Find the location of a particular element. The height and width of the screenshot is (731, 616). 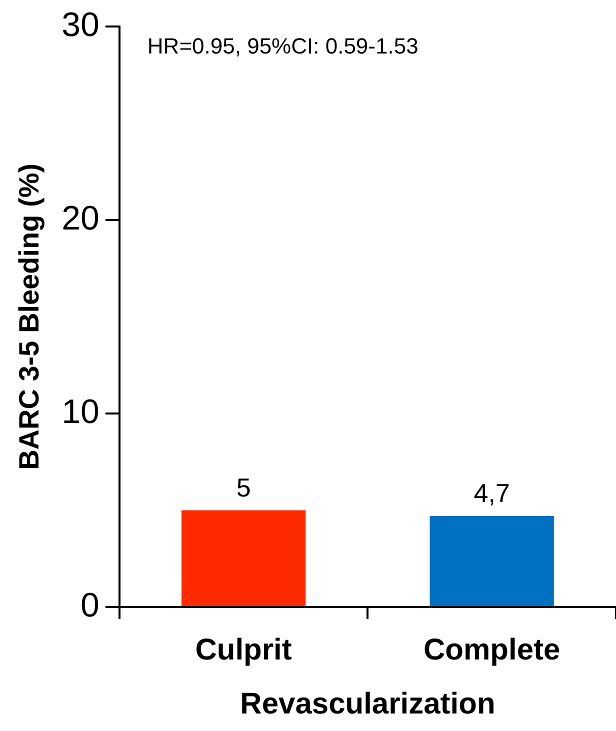

y-tick-label: 10 is located at coordinates (81, 411).